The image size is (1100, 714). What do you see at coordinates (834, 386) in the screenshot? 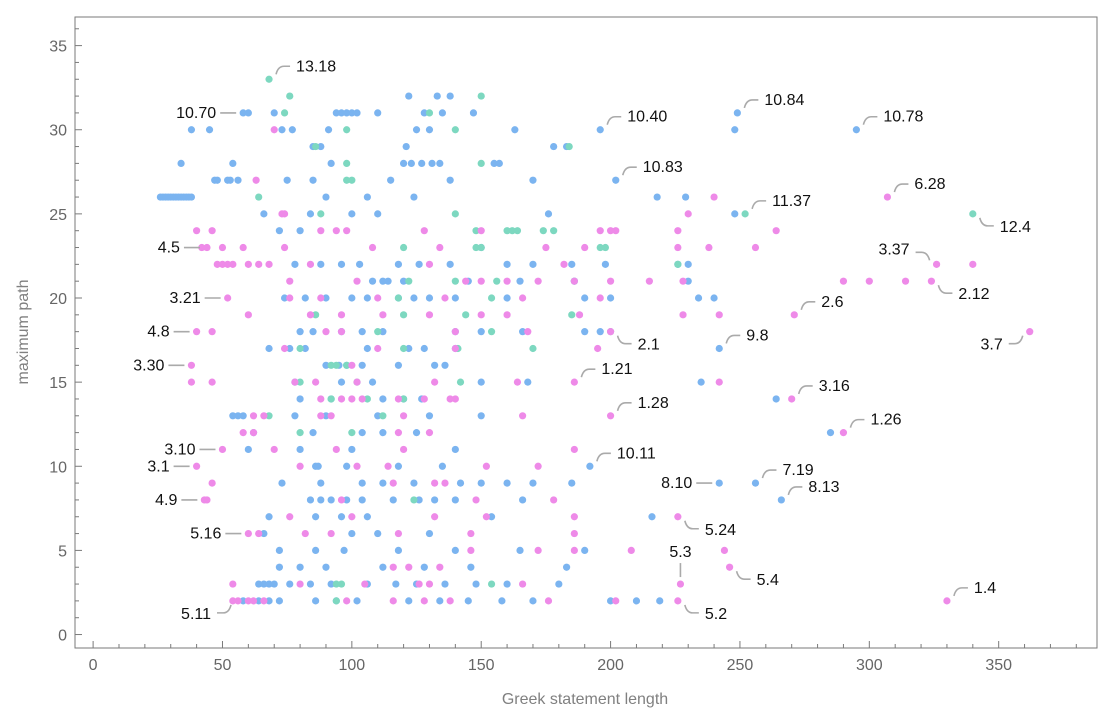
I see `annotation-label: 3.16` at bounding box center [834, 386].